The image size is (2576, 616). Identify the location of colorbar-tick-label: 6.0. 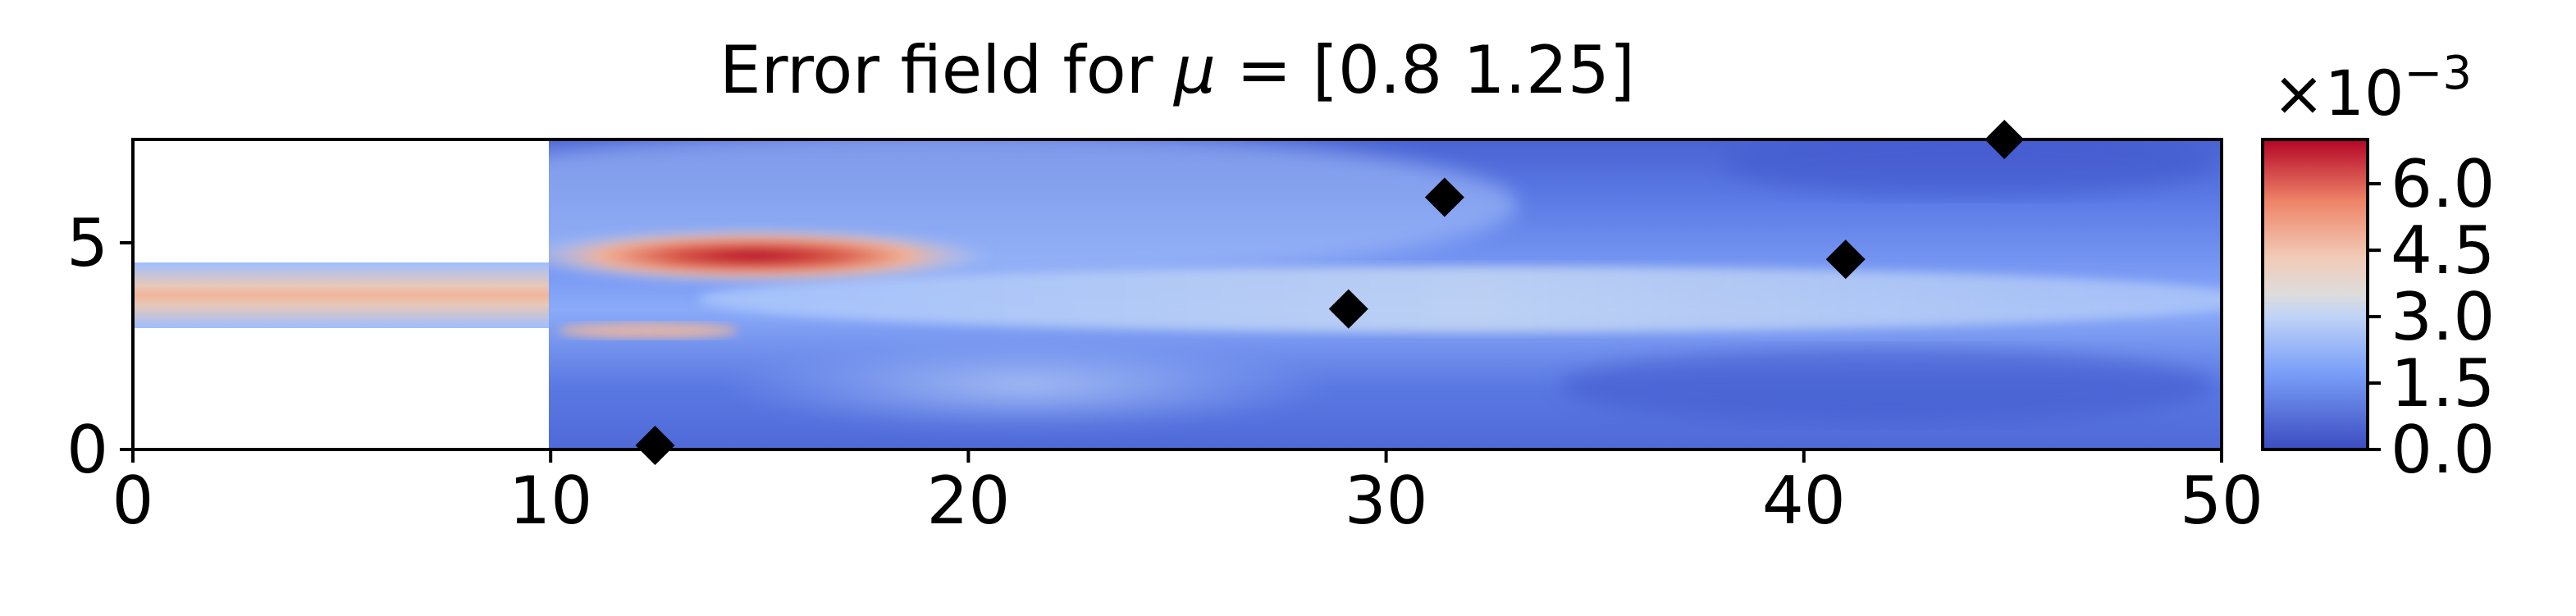
(2443, 184).